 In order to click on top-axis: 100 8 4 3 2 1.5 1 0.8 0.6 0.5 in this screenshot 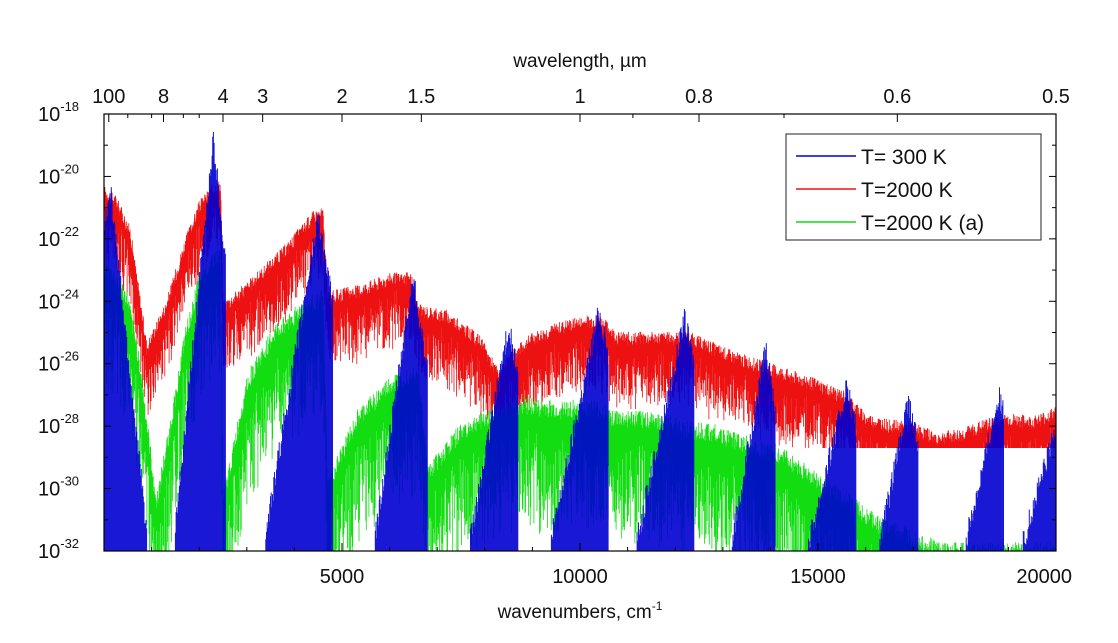, I will do `click(581, 104)`.